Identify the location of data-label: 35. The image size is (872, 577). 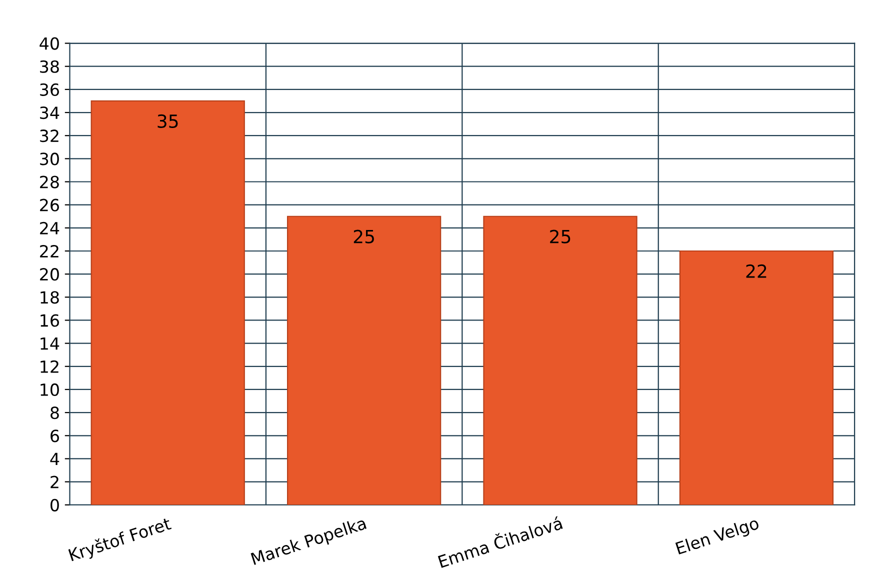
(168, 121).